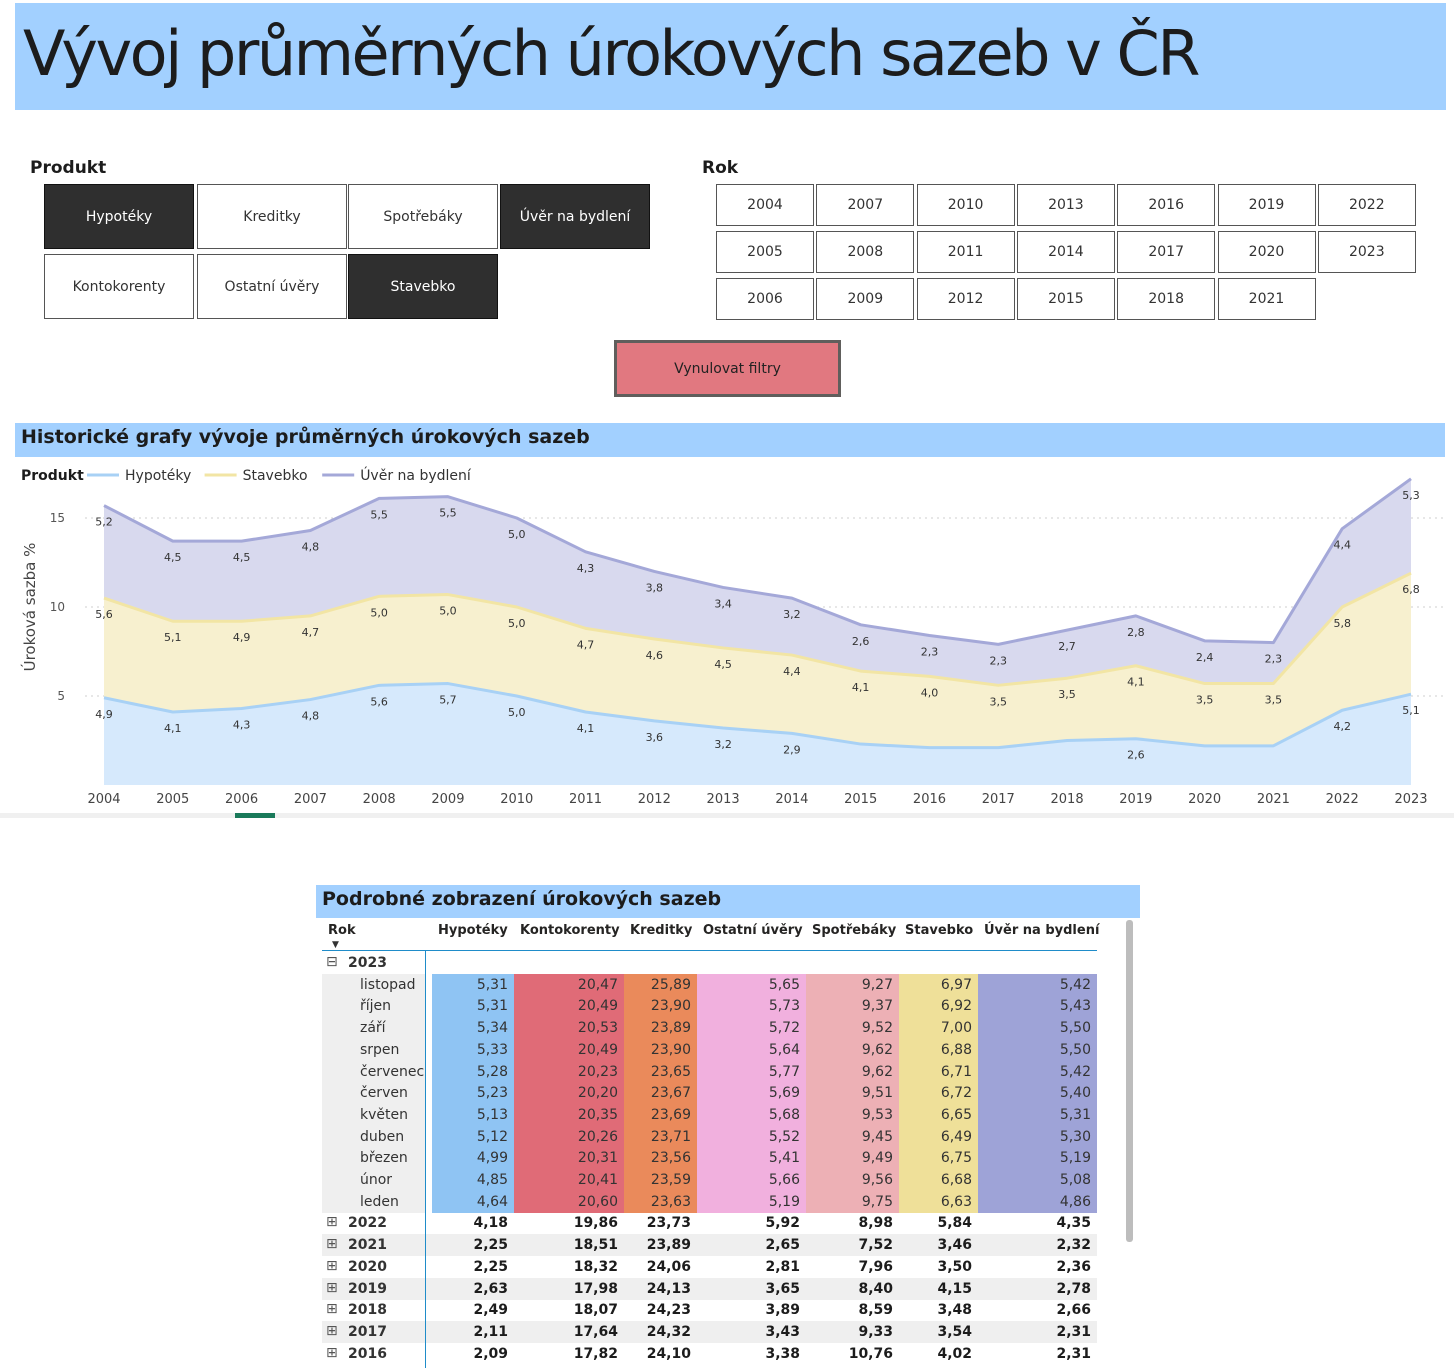 This screenshot has height=1368, width=1454. Describe the element at coordinates (709, 1028) in the screenshot. I see `month-row: září 5,34 20,53 23,89 5,72 9,52 7,00 5,50` at that location.